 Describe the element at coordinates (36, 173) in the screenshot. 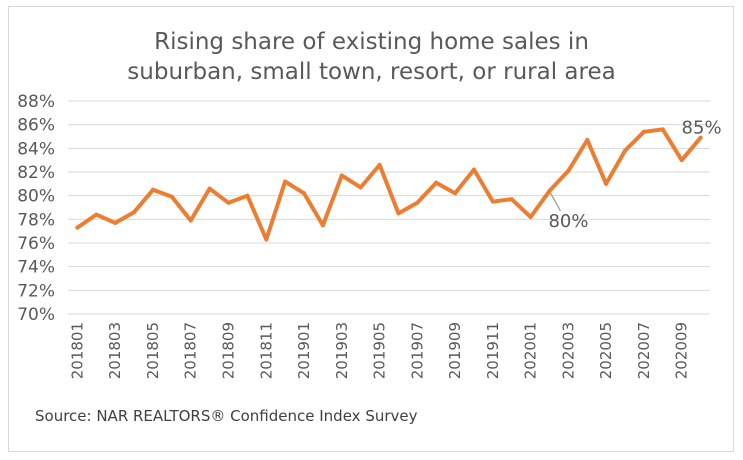

I see `y-tick-label: 82%` at that location.